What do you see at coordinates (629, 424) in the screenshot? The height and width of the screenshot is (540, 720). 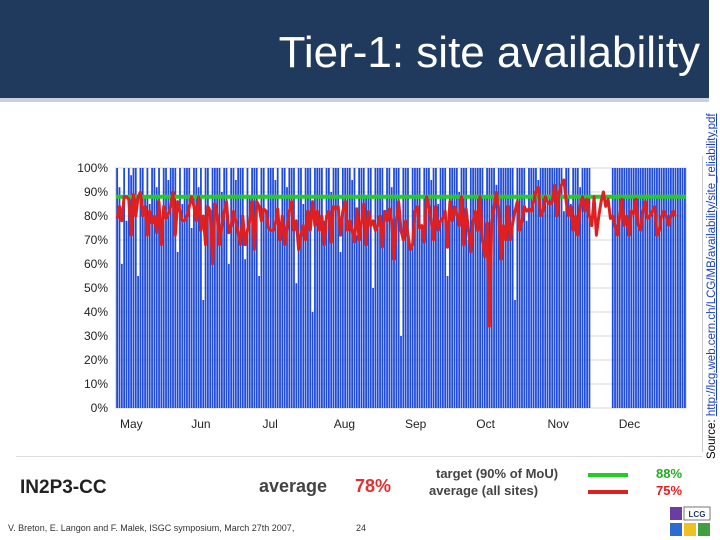 I see `x-tick-label: Dec` at bounding box center [629, 424].